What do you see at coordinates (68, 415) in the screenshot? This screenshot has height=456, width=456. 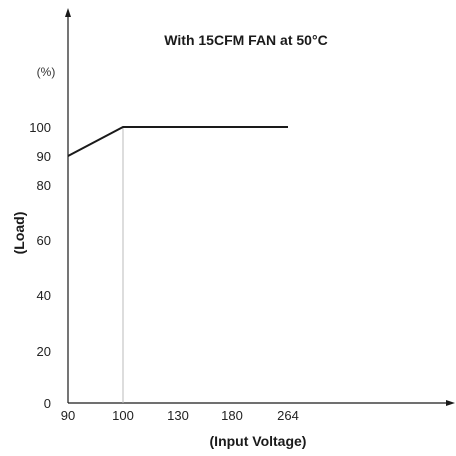 I see `x-tick-90: 90` at bounding box center [68, 415].